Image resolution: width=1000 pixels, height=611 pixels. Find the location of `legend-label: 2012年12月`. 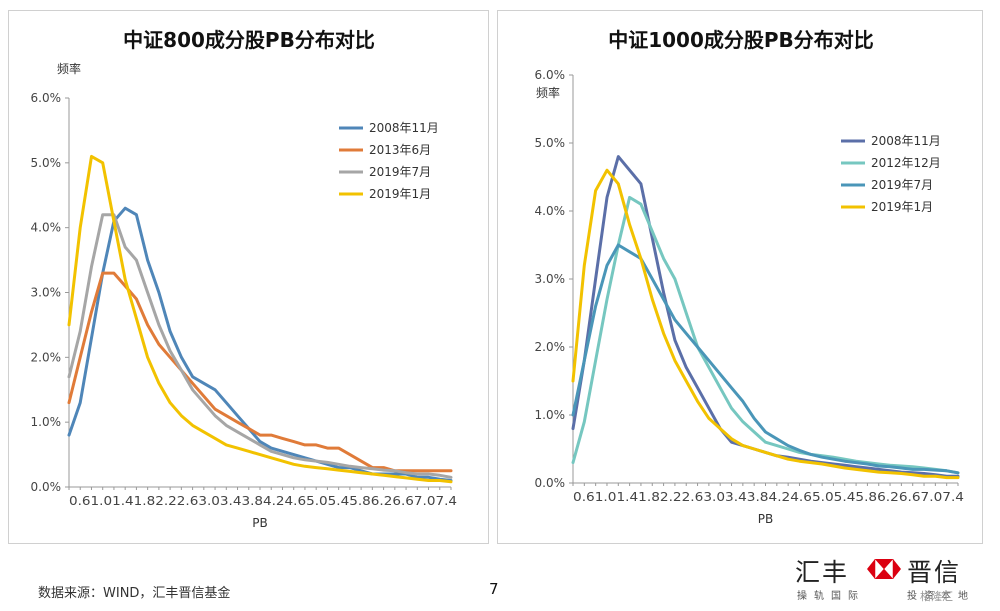

legend-label: 2012年12月 is located at coordinates (906, 163).